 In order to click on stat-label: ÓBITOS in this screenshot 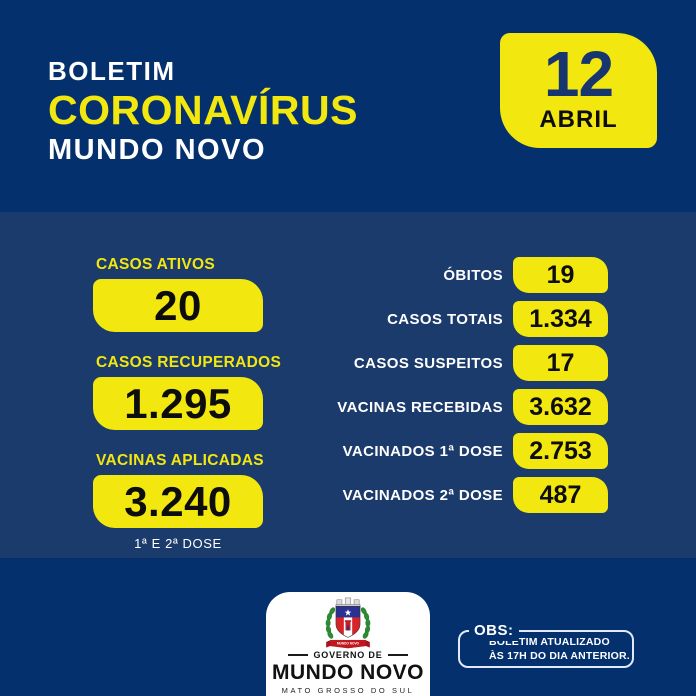, I will do `click(473, 275)`.